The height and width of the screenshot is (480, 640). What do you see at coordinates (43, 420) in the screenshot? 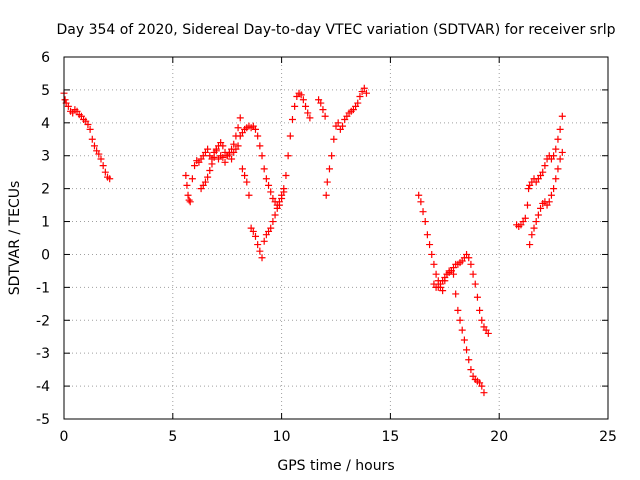
I see `y-tick-label: -5` at bounding box center [43, 420].